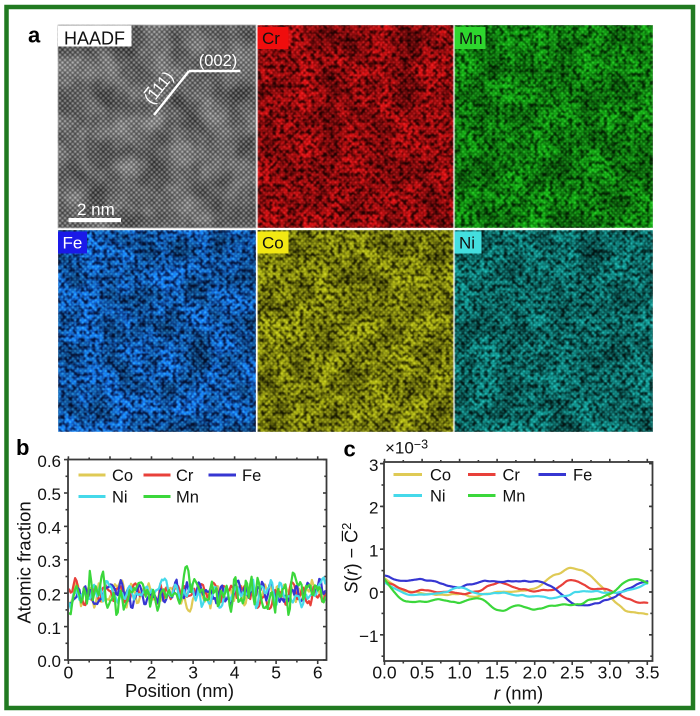 Image resolution: width=700 pixels, height=716 pixels. Describe the element at coordinates (276, 673) in the screenshot. I see `svg-text: 5` at that location.